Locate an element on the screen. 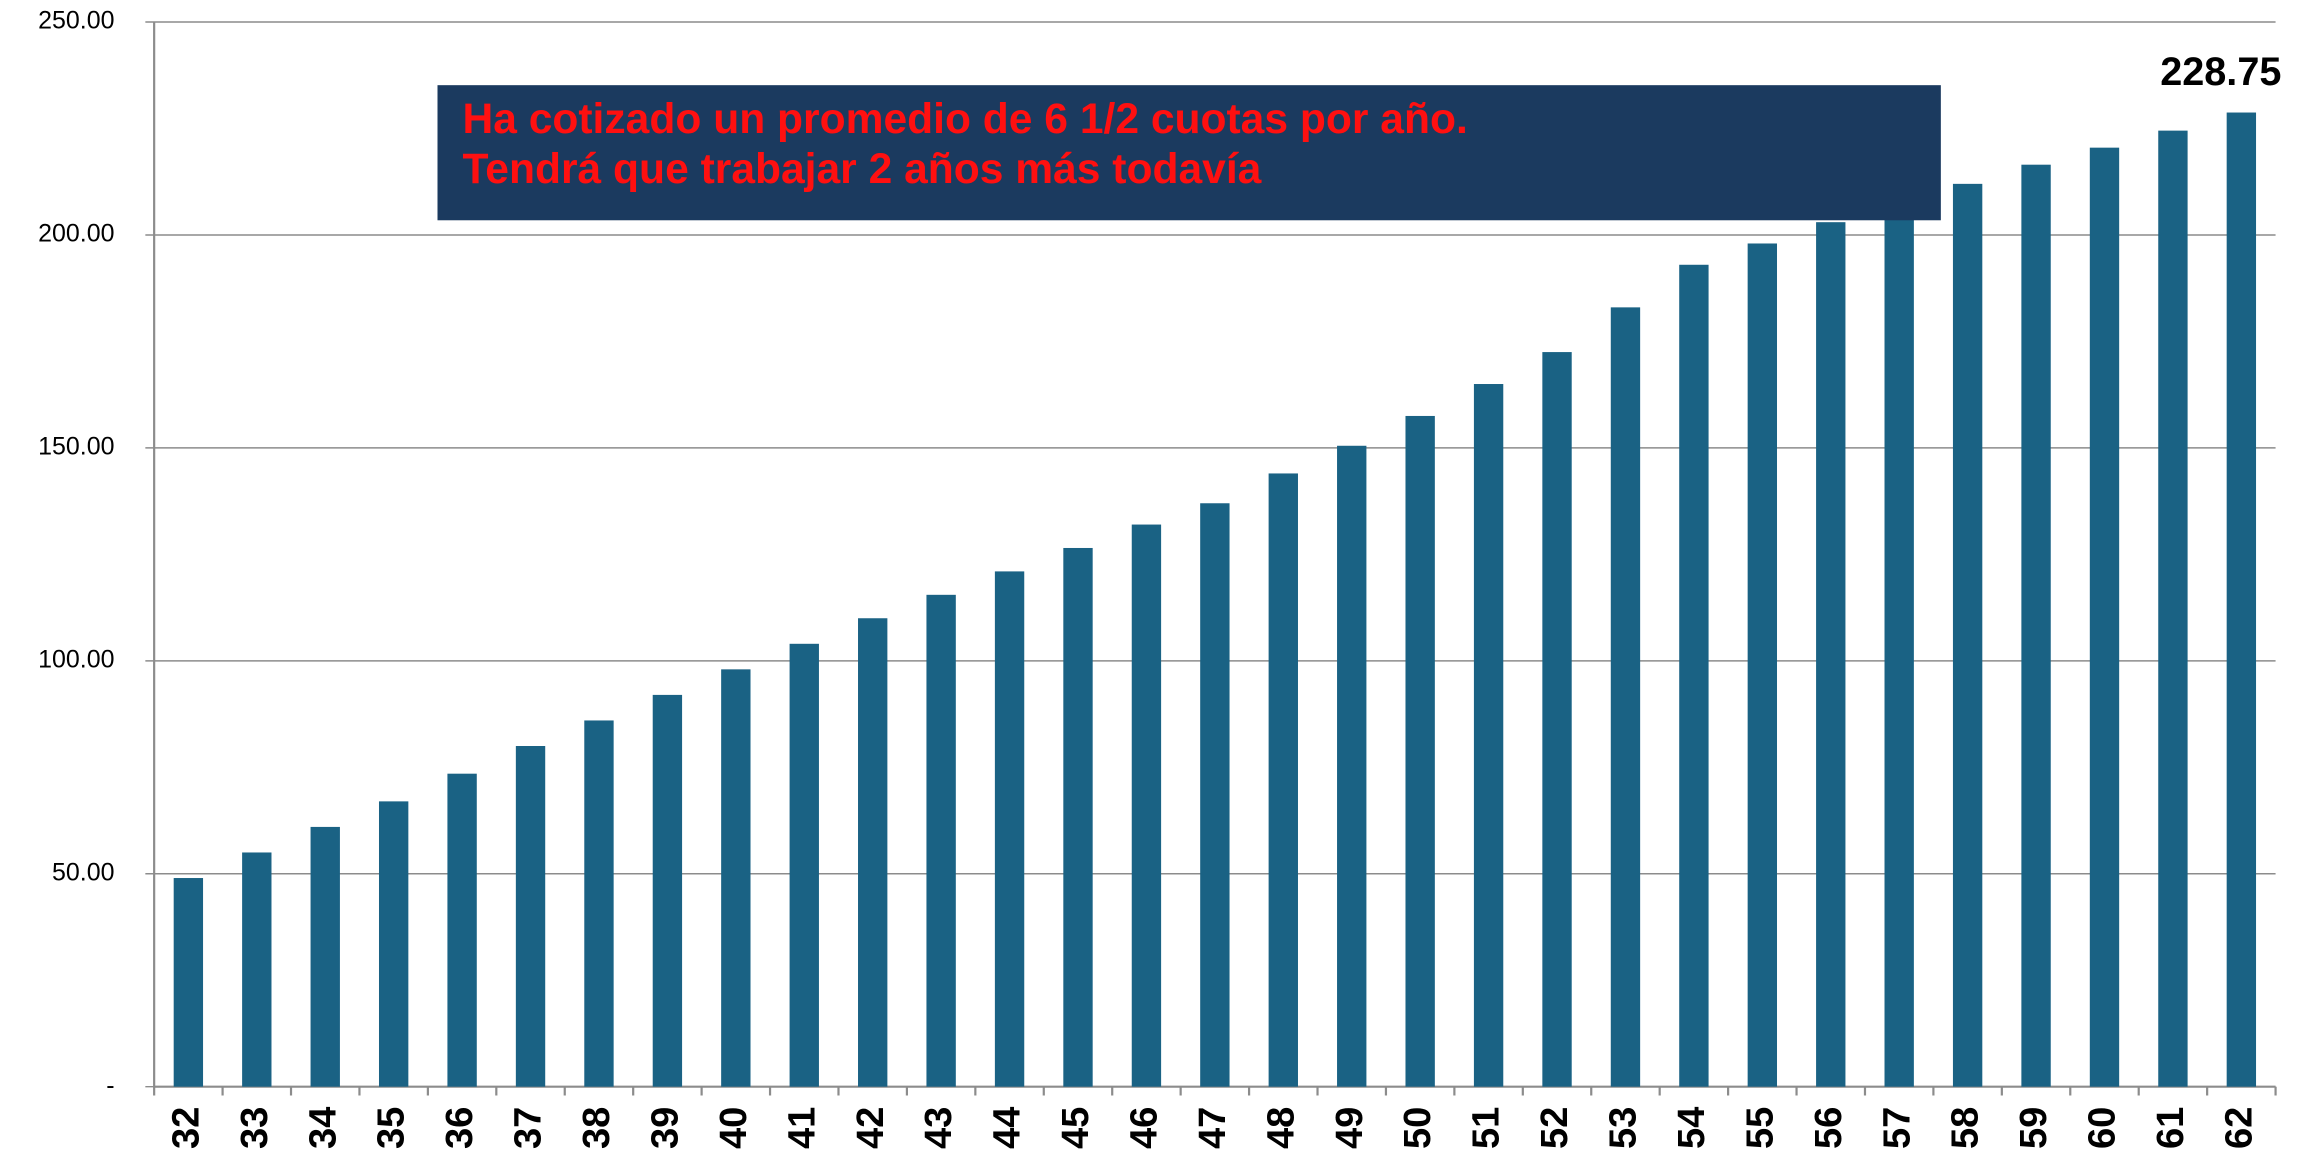 The image size is (2302, 1166). y-tick-label: 100.00 is located at coordinates (76, 659).